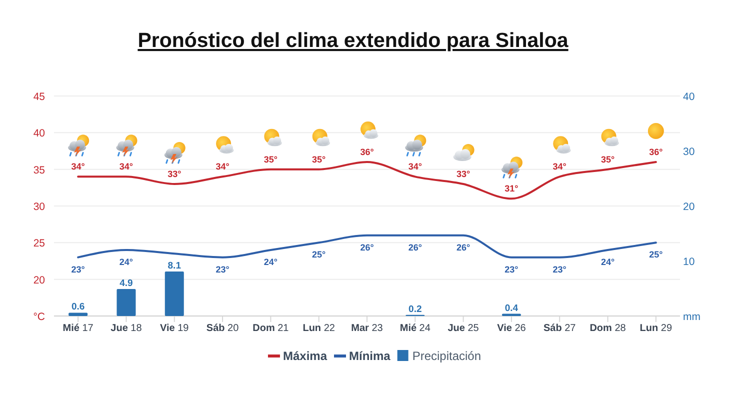  Describe the element at coordinates (175, 328) in the screenshot. I see `x-tick-label: Vie 19` at that location.